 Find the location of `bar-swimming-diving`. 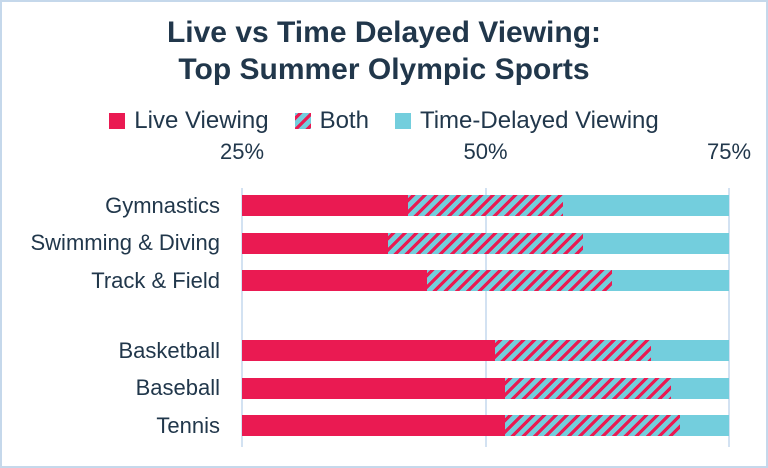

bar-swimming-diving is located at coordinates (485, 243).